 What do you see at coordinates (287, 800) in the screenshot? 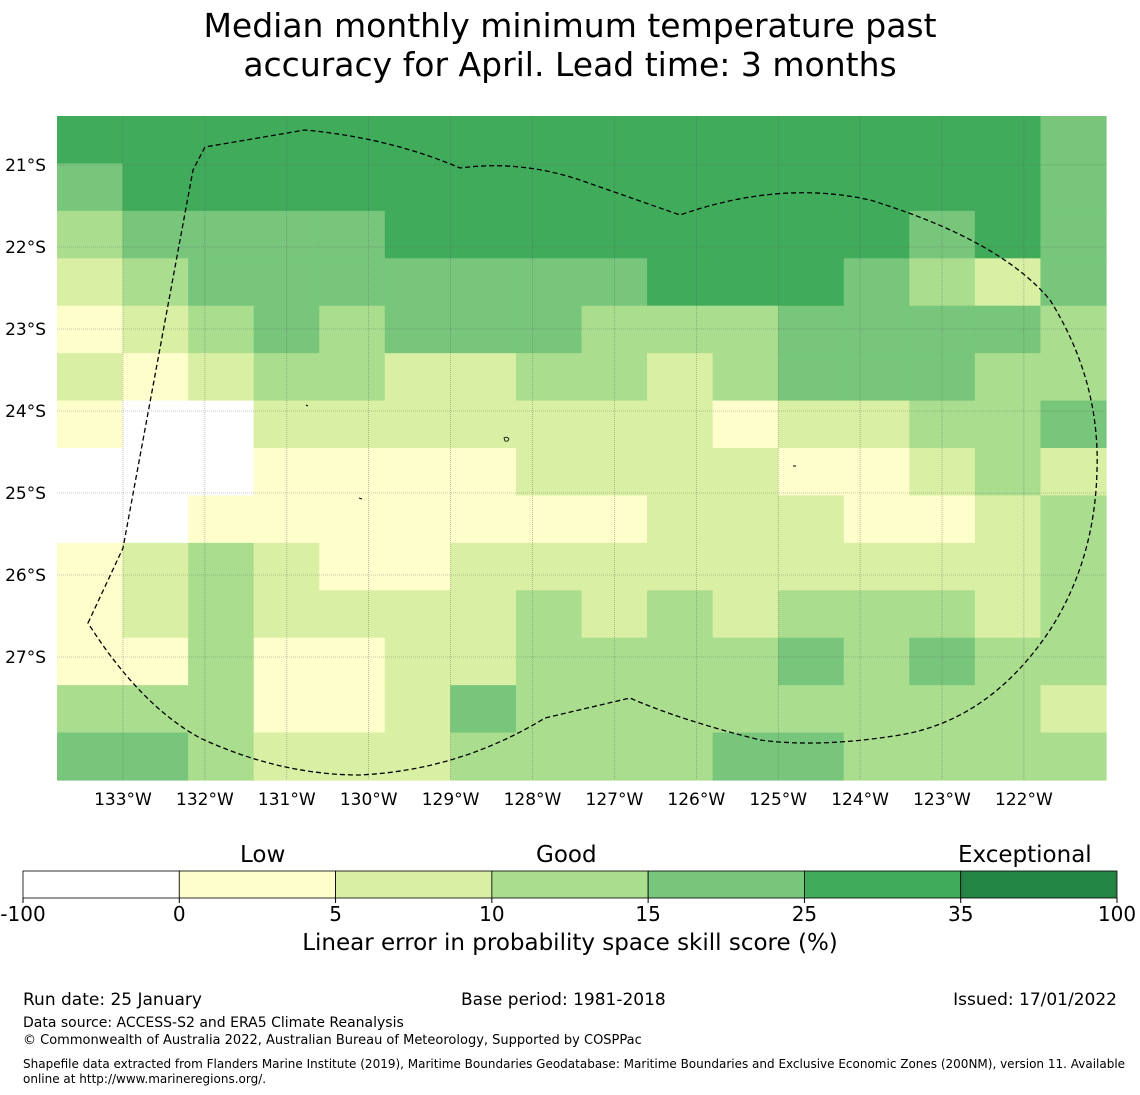
I see `longitude-label: 131°W` at bounding box center [287, 800].